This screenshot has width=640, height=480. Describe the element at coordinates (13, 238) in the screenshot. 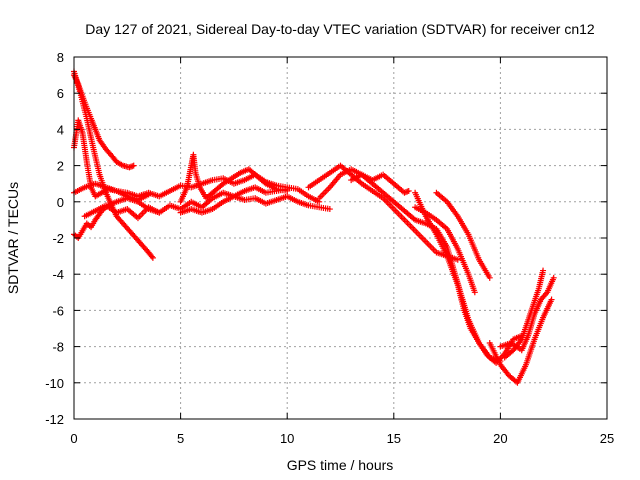

I see `y-axis-label: SDTVAR / TECUs` at that location.